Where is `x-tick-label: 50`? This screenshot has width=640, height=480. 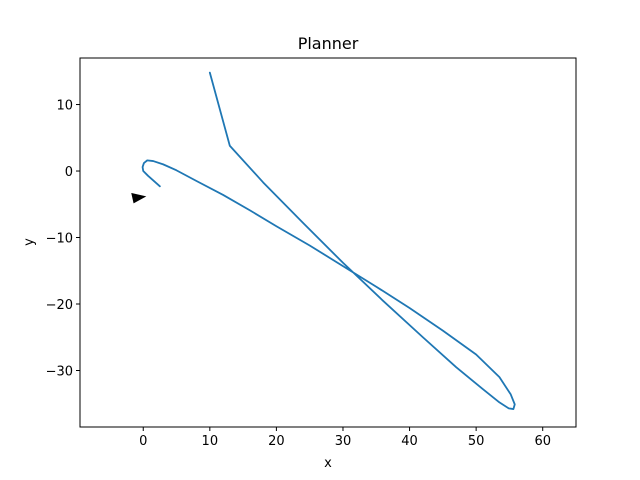 x-tick-label: 50 is located at coordinates (476, 441).